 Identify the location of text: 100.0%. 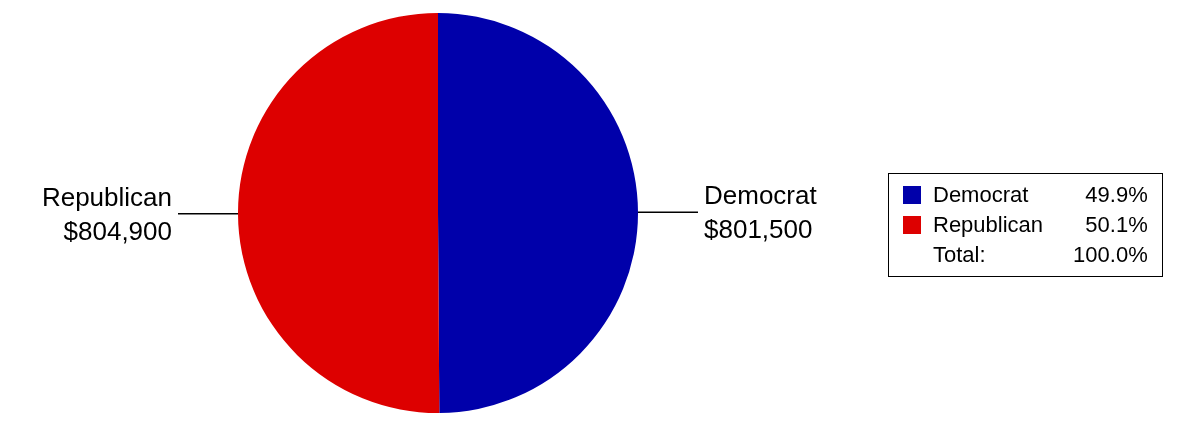
(1110, 255).